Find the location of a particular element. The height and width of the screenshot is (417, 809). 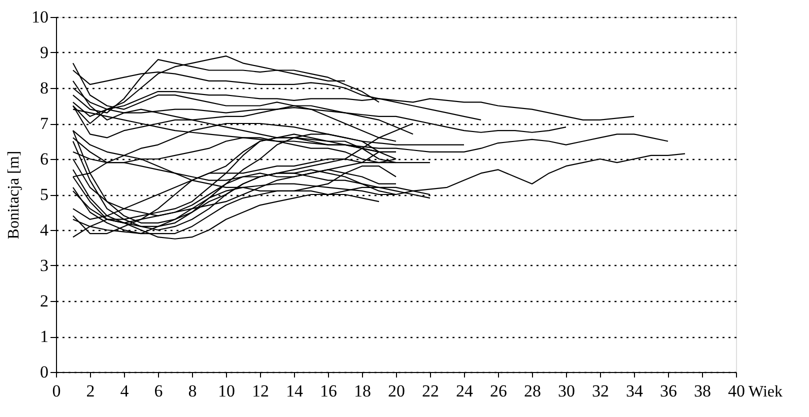

x-tick-label: 0 is located at coordinates (56, 391).